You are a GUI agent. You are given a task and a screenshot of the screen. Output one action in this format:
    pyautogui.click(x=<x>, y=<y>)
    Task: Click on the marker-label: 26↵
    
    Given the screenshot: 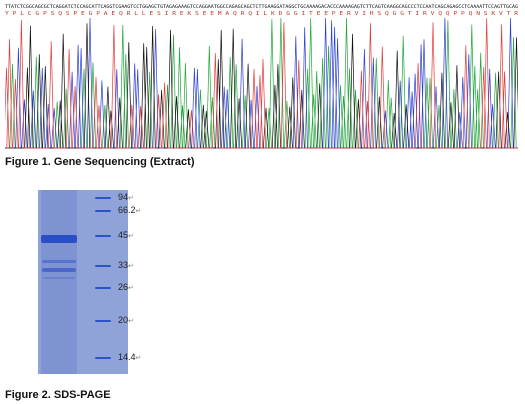 What is the action you would take?
    pyautogui.click(x=126, y=287)
    